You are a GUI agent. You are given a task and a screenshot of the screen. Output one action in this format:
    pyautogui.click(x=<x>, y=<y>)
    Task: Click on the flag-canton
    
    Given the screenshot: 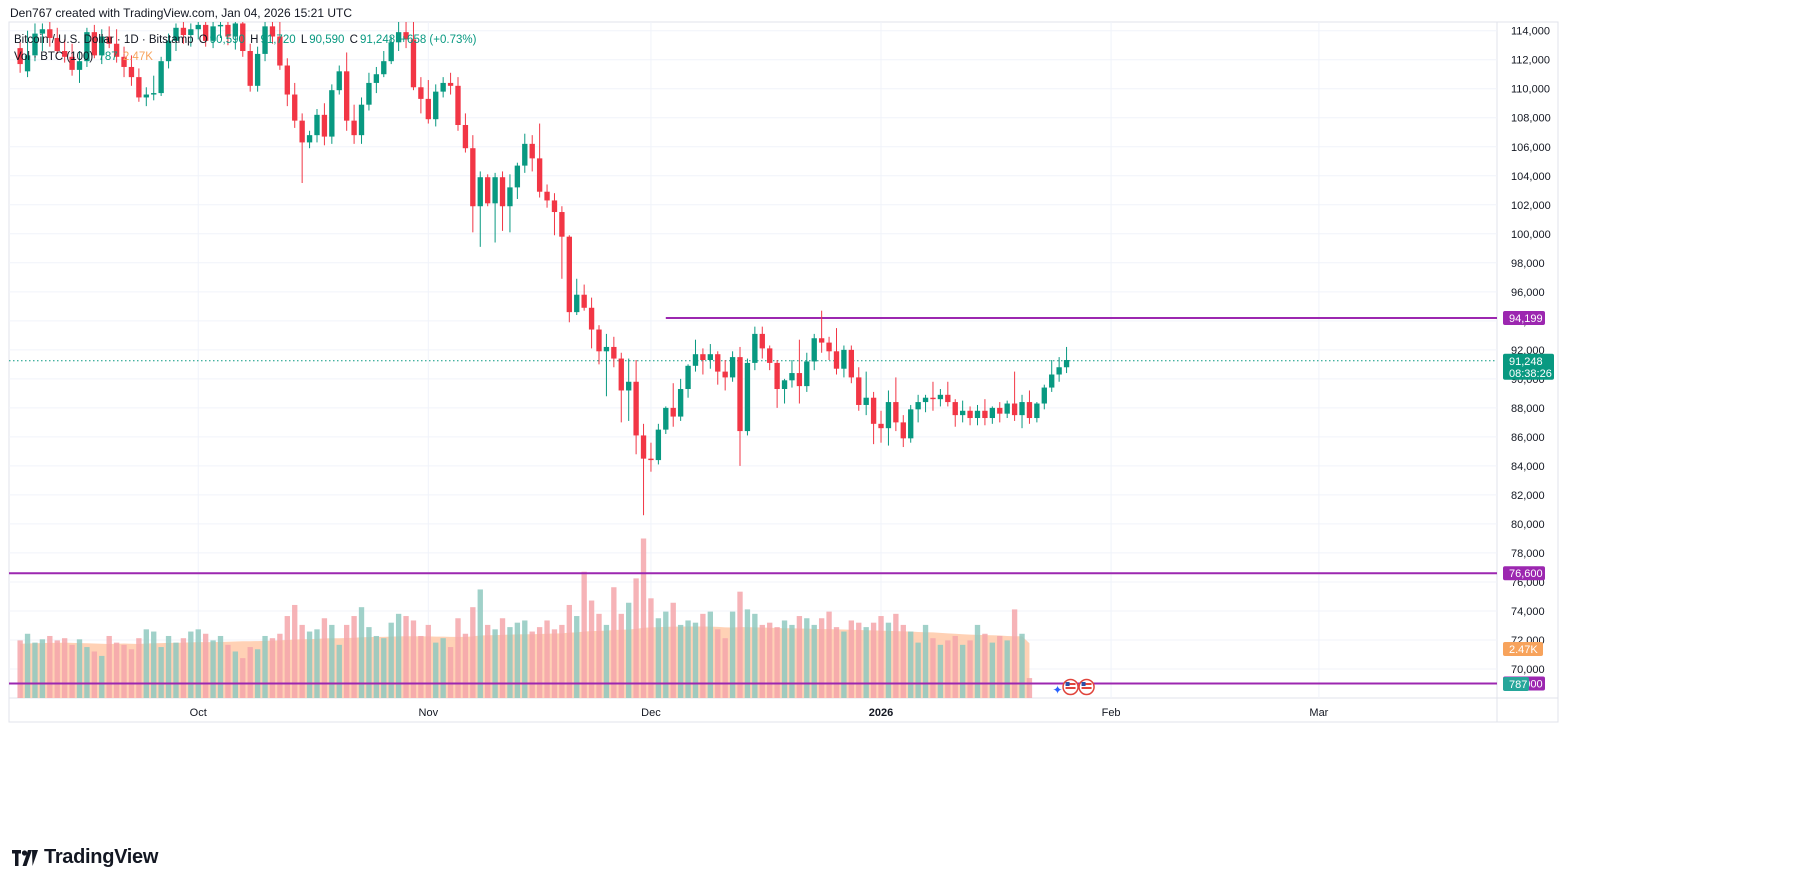 What is the action you would take?
    pyautogui.click(x=1083, y=684)
    